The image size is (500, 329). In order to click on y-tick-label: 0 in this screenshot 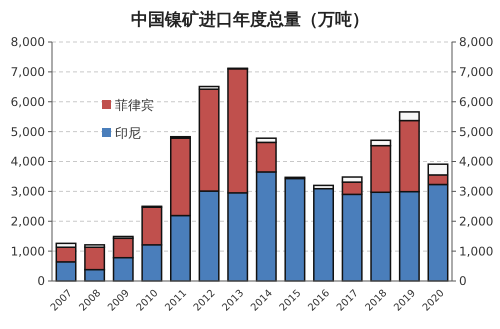, I will do `click(41, 281)`.